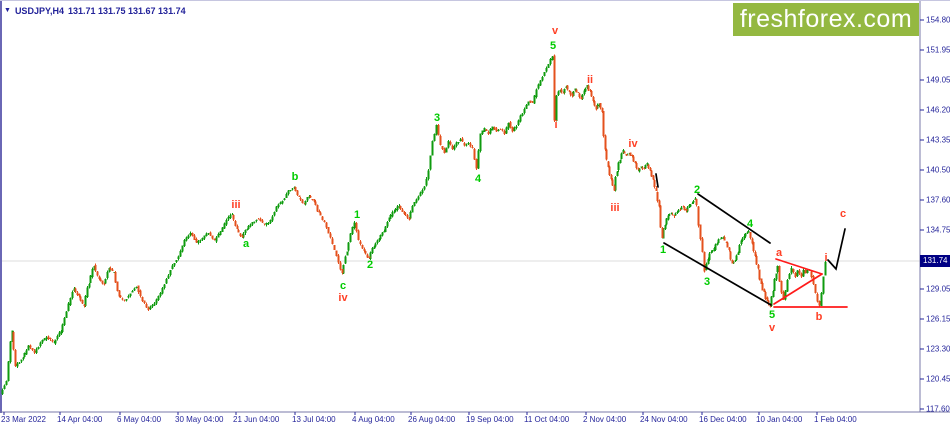 Image resolution: width=950 pixels, height=428 pixels. I want to click on channel-lower-trendline, so click(717, 274).